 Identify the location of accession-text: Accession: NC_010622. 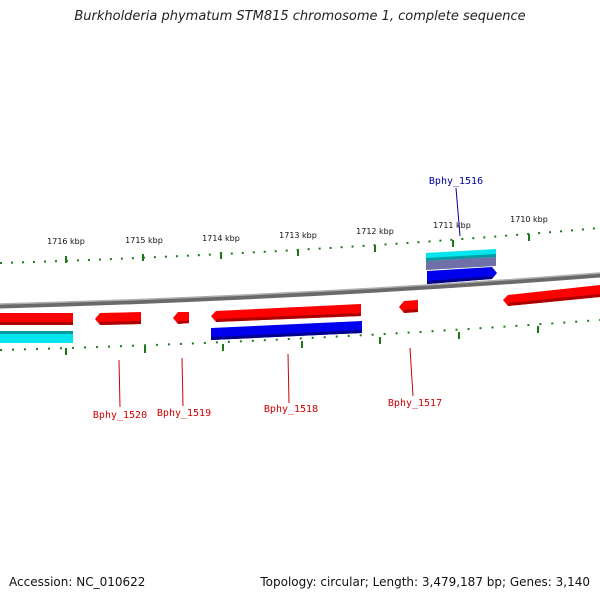
(77, 582).